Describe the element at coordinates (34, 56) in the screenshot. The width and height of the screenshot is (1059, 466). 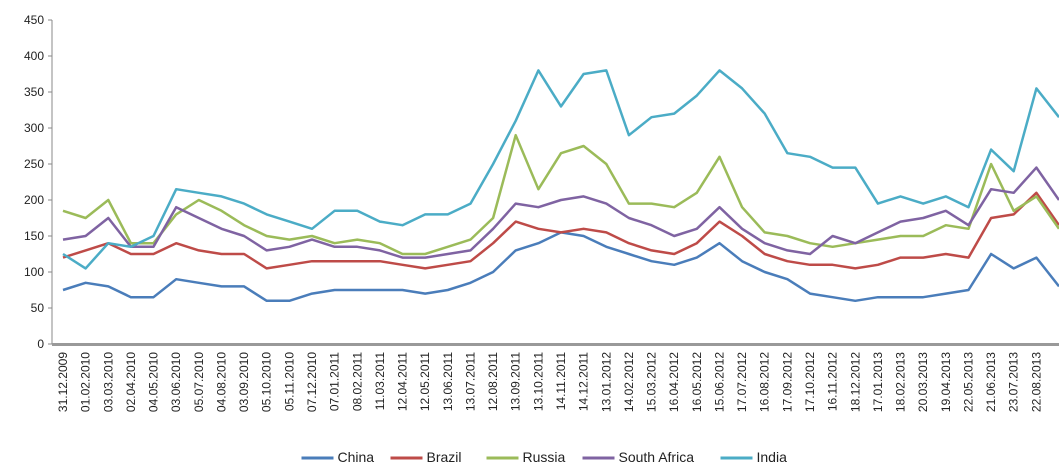
I see `y-tick-label: 400` at that location.